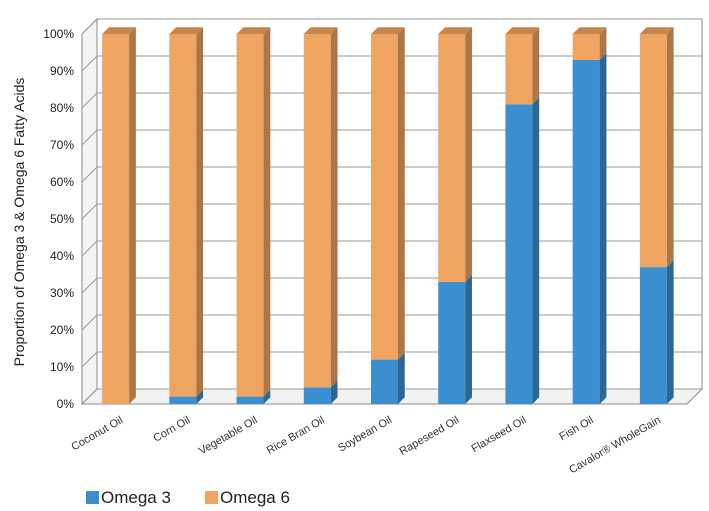 Image resolution: width=709 pixels, height=511 pixels. I want to click on legend: Omega 3 Omega 6, so click(188, 497).